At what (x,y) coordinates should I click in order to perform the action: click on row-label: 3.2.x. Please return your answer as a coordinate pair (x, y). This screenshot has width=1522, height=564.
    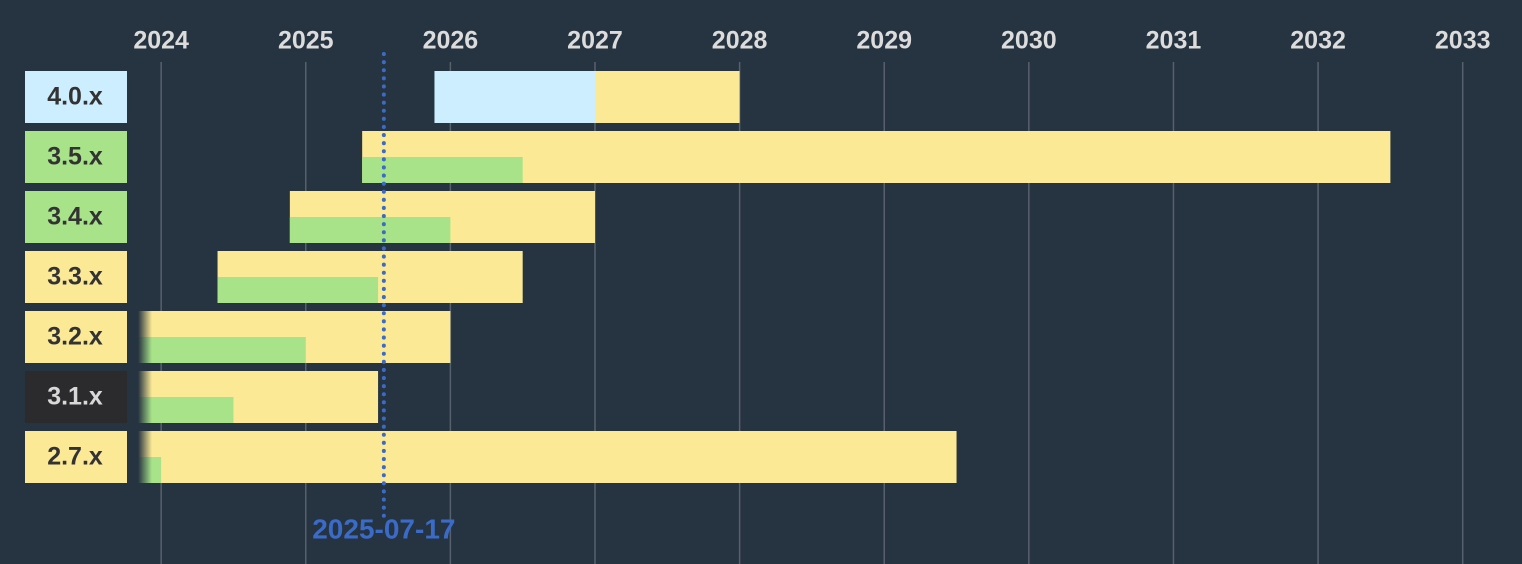
    Looking at the image, I should click on (75, 337).